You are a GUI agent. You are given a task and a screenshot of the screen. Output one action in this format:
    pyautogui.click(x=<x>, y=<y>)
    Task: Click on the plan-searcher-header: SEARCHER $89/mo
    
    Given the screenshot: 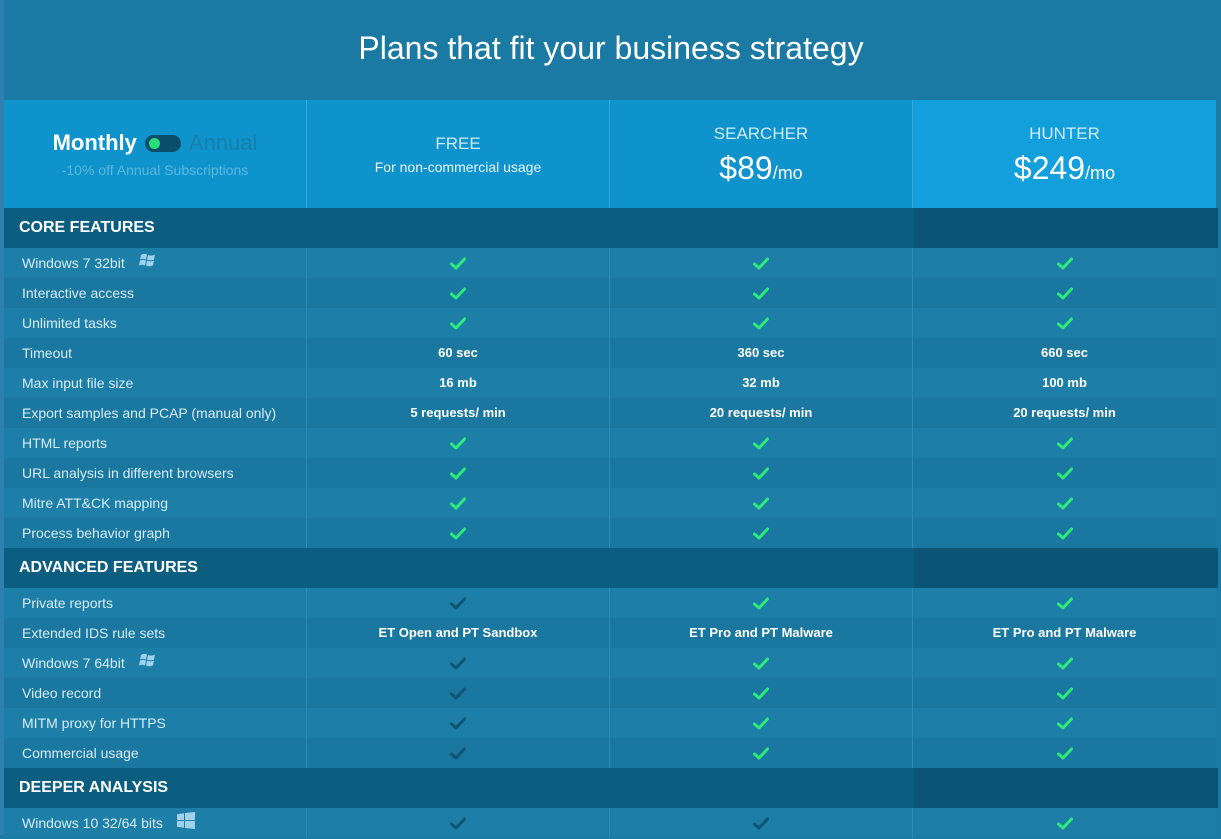 What is the action you would take?
    pyautogui.click(x=761, y=154)
    